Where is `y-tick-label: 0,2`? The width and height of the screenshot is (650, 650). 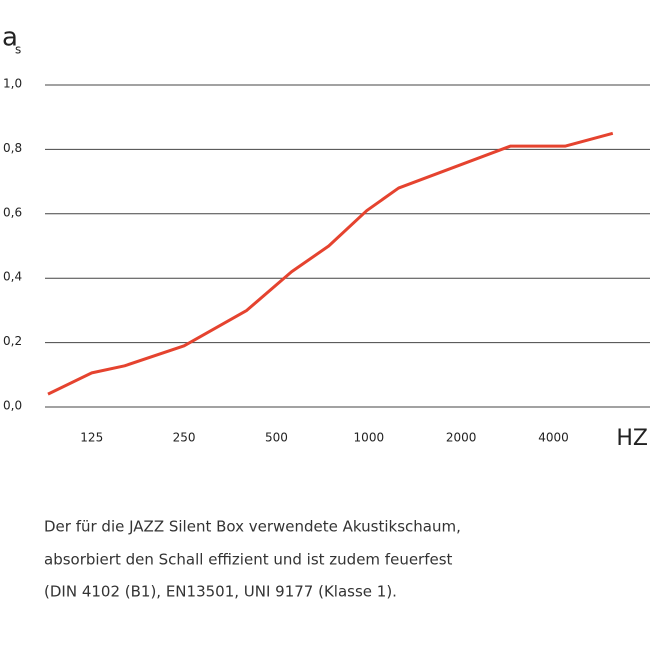 y-tick-label: 0,2 is located at coordinates (12, 341).